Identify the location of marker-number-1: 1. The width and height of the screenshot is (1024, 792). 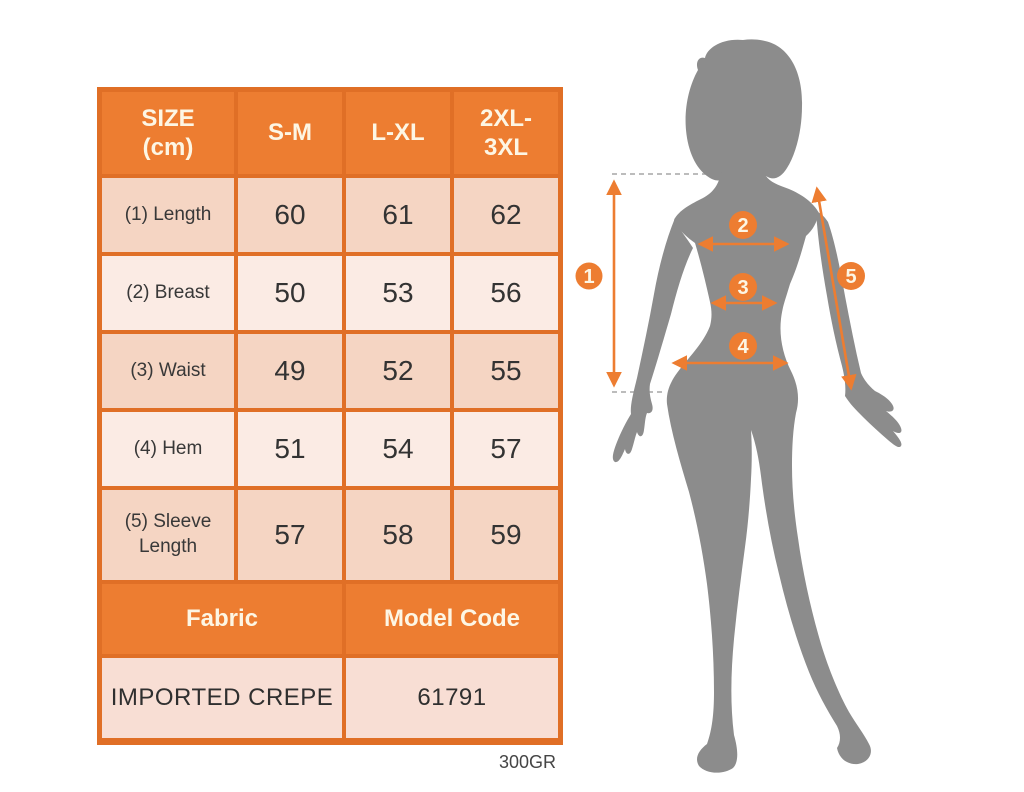
(588, 277).